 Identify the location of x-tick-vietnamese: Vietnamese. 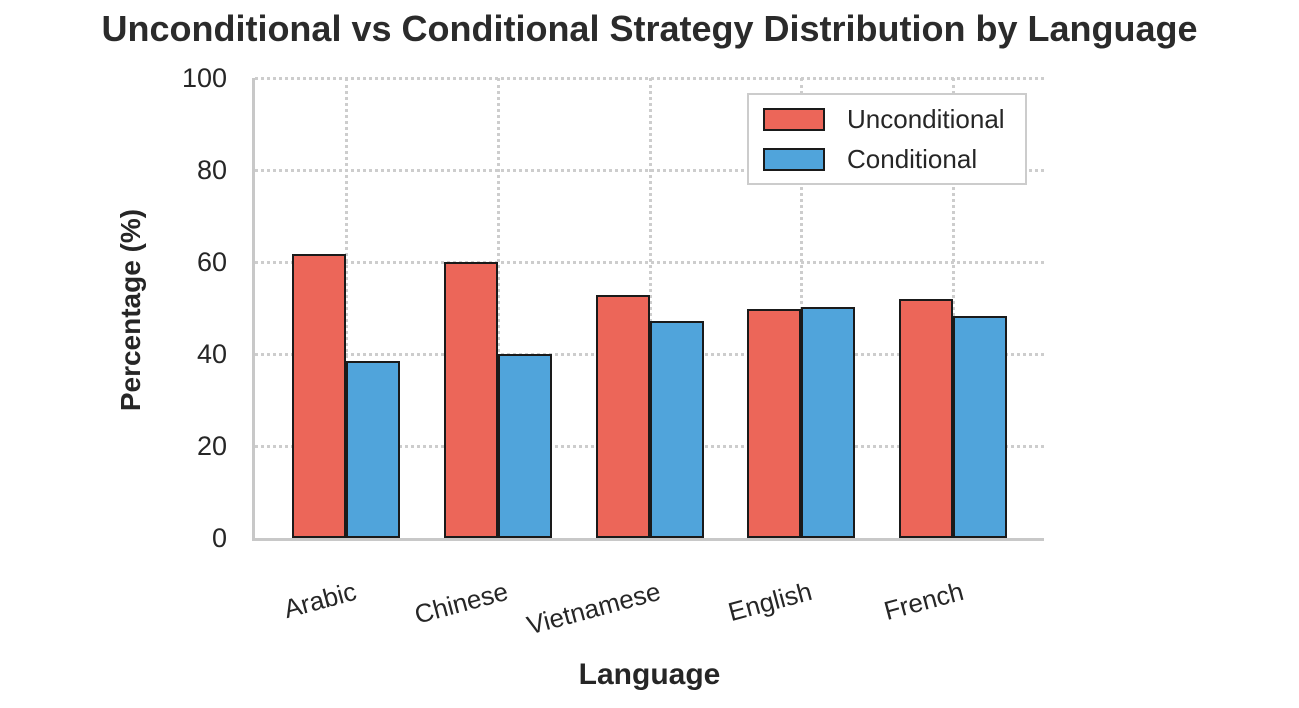
(593, 608).